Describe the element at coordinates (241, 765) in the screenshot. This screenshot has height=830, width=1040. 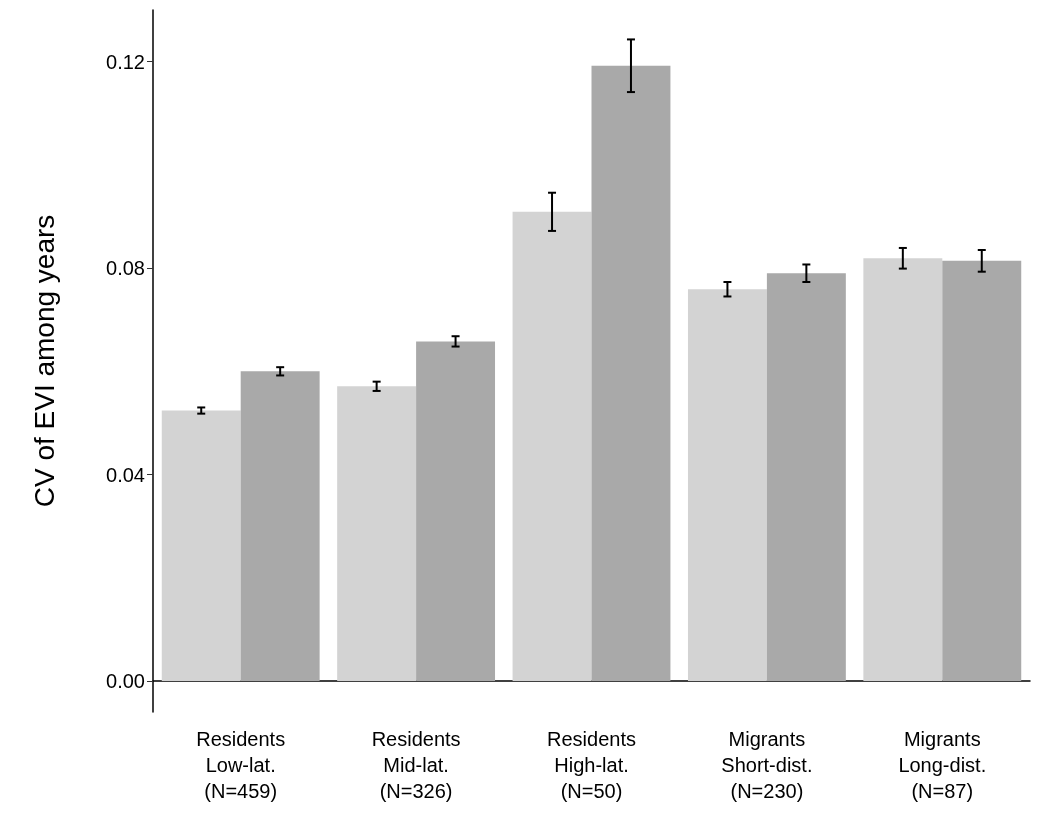
I see `x-tick-label: Residents Low-lat. (N=459)` at that location.